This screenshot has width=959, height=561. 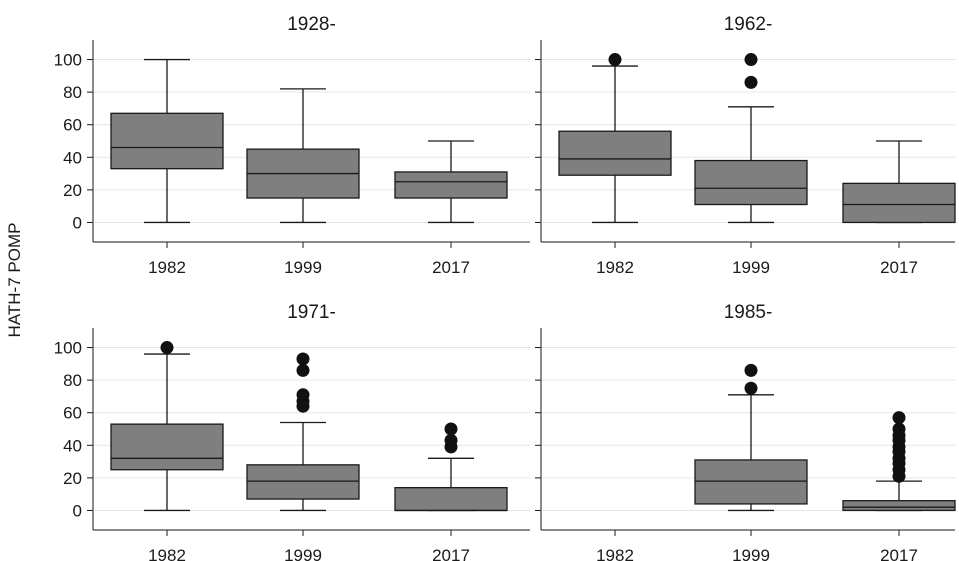 I want to click on panel-title: 1928-, so click(x=311, y=24).